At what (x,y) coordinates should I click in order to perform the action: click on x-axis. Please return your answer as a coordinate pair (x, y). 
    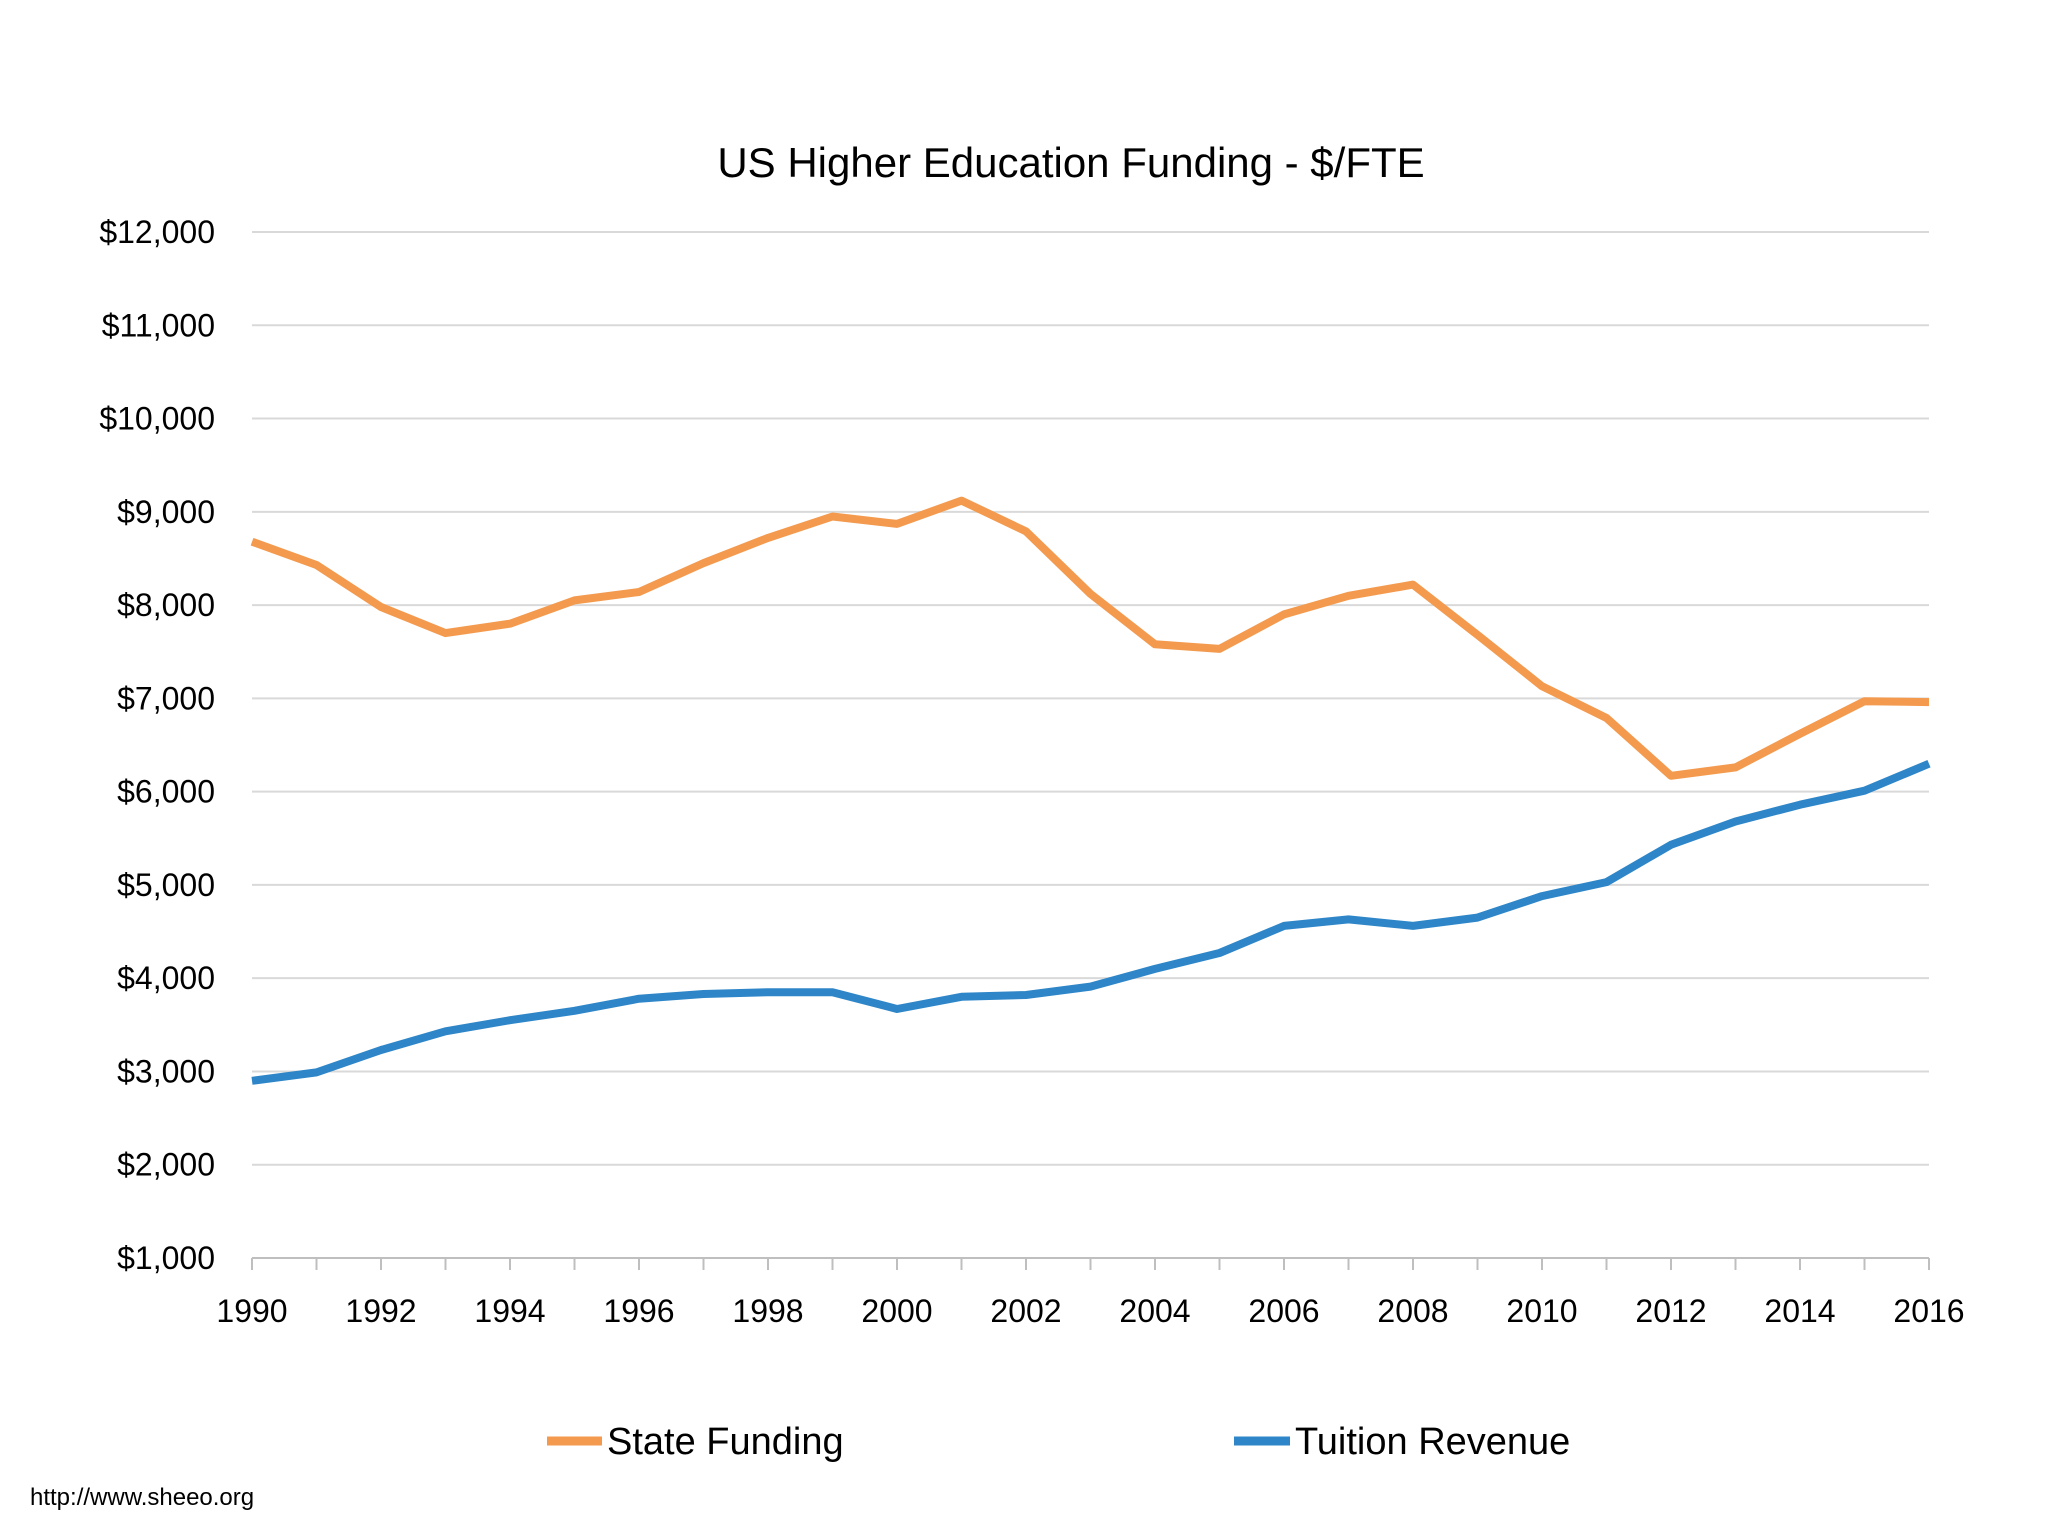
    Looking at the image, I should click on (1090, 1263).